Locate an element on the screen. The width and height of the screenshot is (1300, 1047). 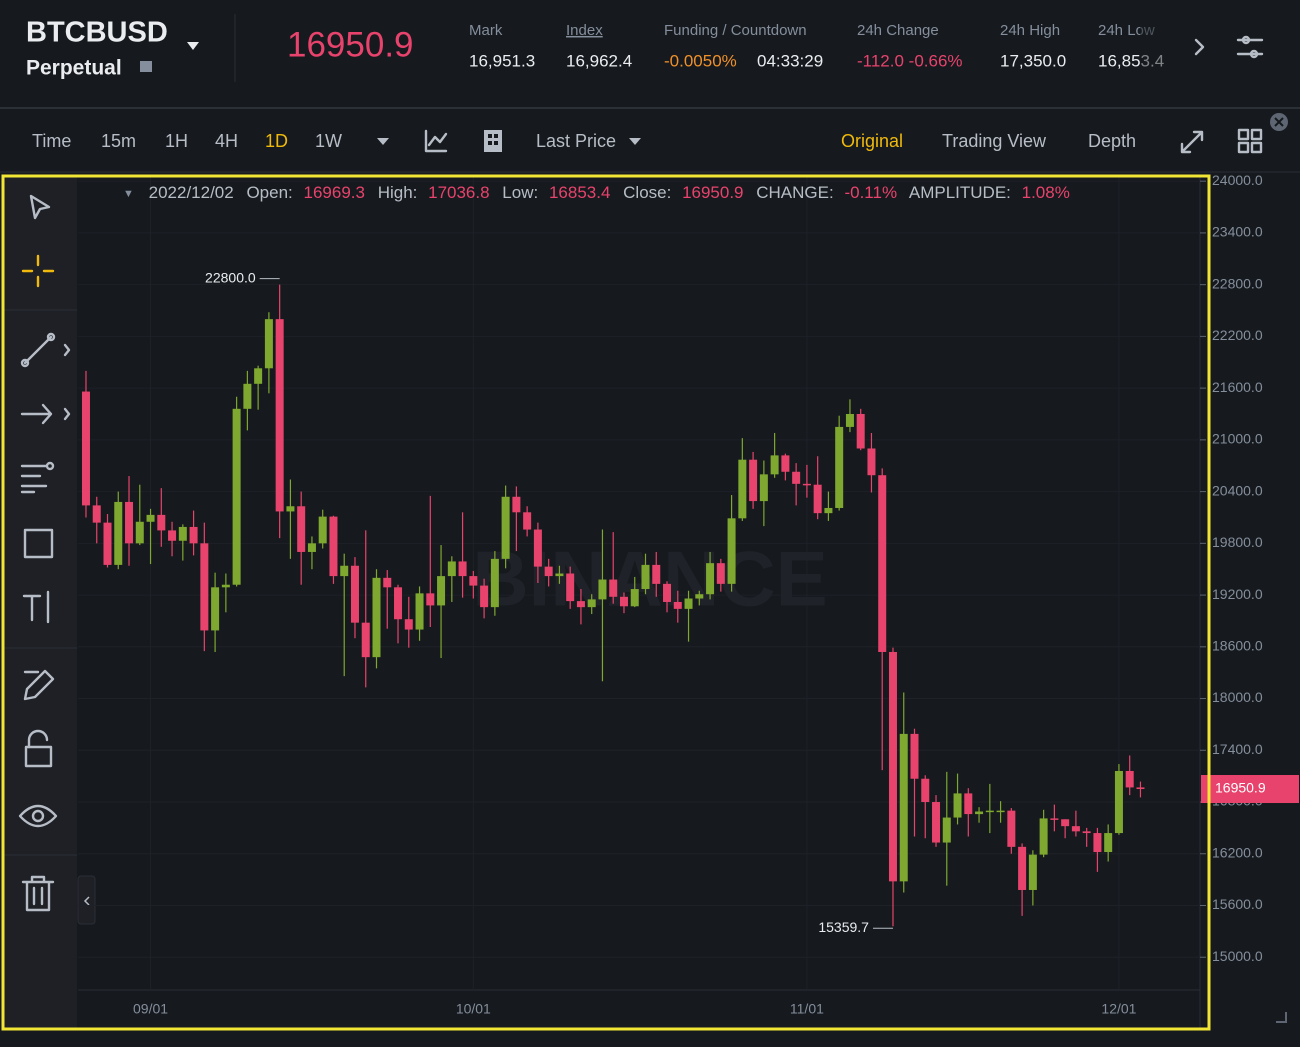
stat-value: -0.0050% is located at coordinates (700, 60).